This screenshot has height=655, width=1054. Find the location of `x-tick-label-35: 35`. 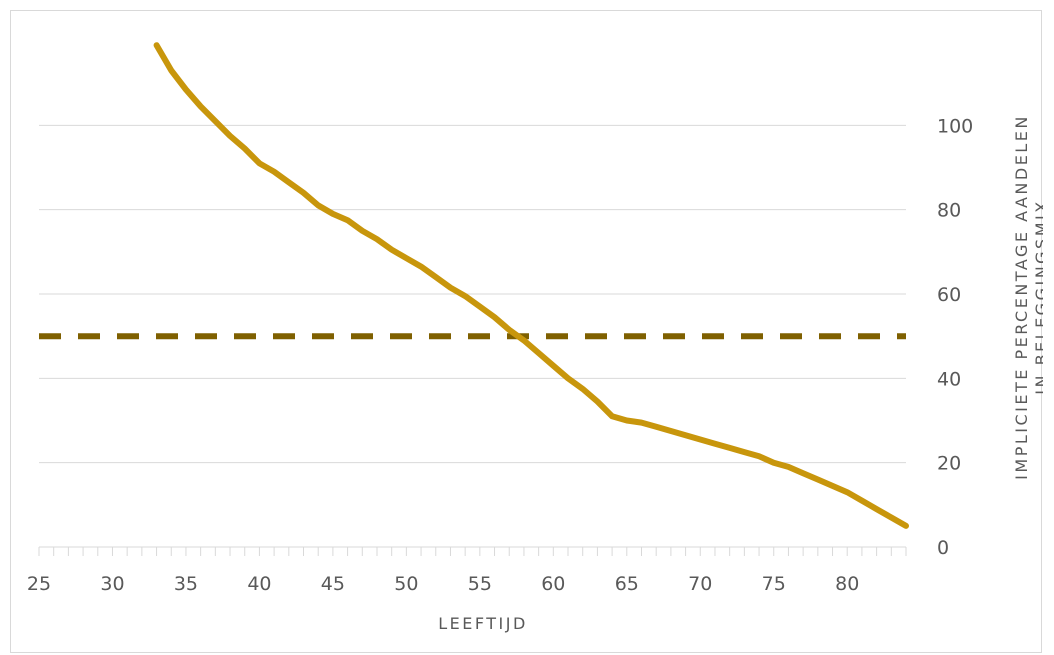

x-tick-label-35: 35 is located at coordinates (186, 584).